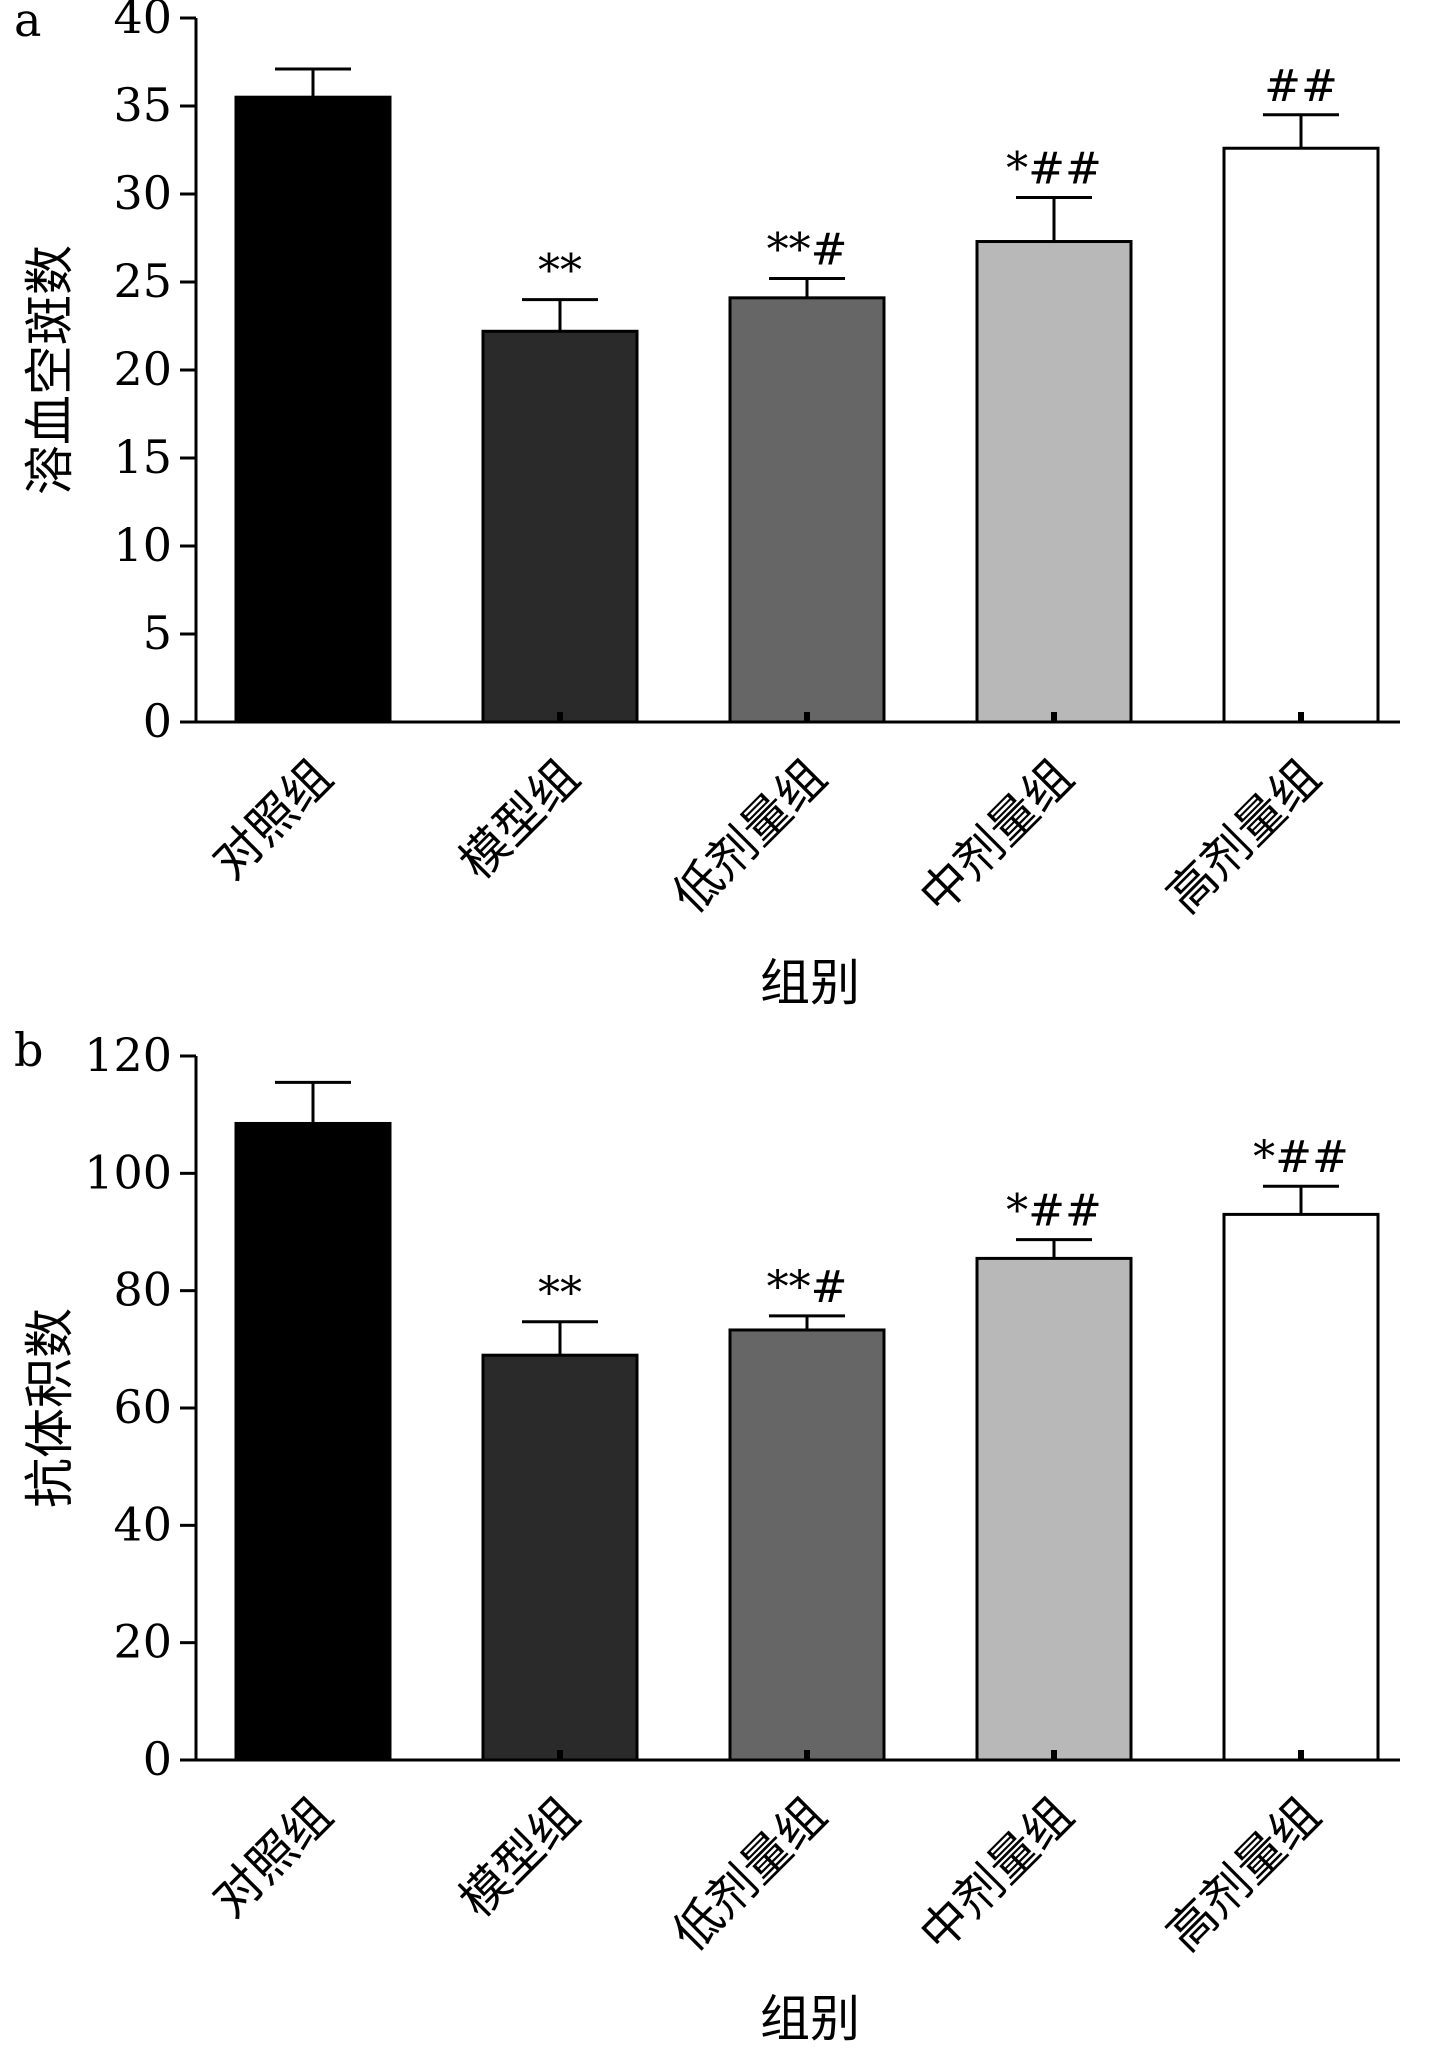  What do you see at coordinates (142, 1407) in the screenshot?
I see `y-tick-label: 60` at bounding box center [142, 1407].